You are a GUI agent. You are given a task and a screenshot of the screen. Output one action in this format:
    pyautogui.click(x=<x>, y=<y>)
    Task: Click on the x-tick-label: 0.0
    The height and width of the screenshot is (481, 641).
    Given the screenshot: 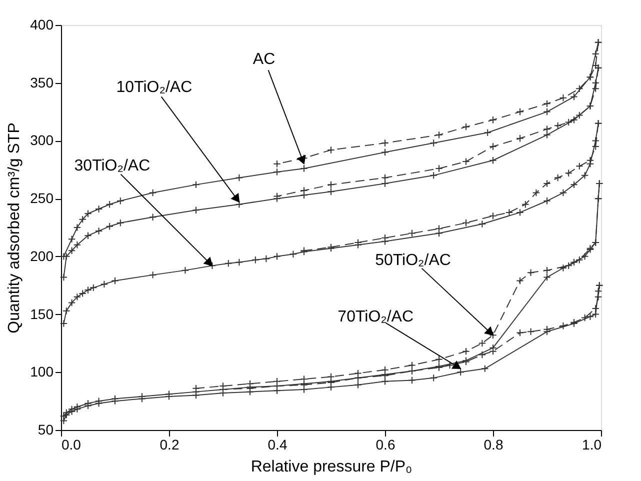 What is the action you would take?
    pyautogui.click(x=72, y=444)
    